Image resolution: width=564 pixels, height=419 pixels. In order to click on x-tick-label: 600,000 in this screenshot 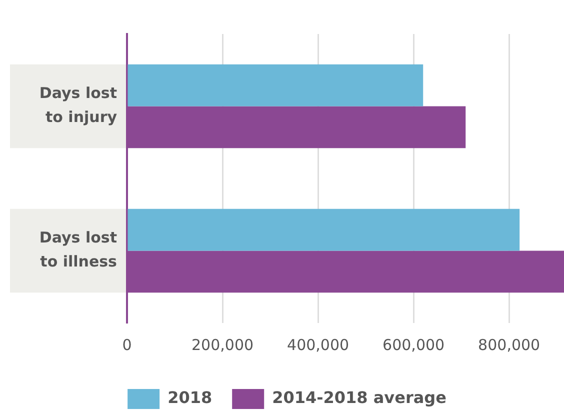, I will do `click(413, 345)`.